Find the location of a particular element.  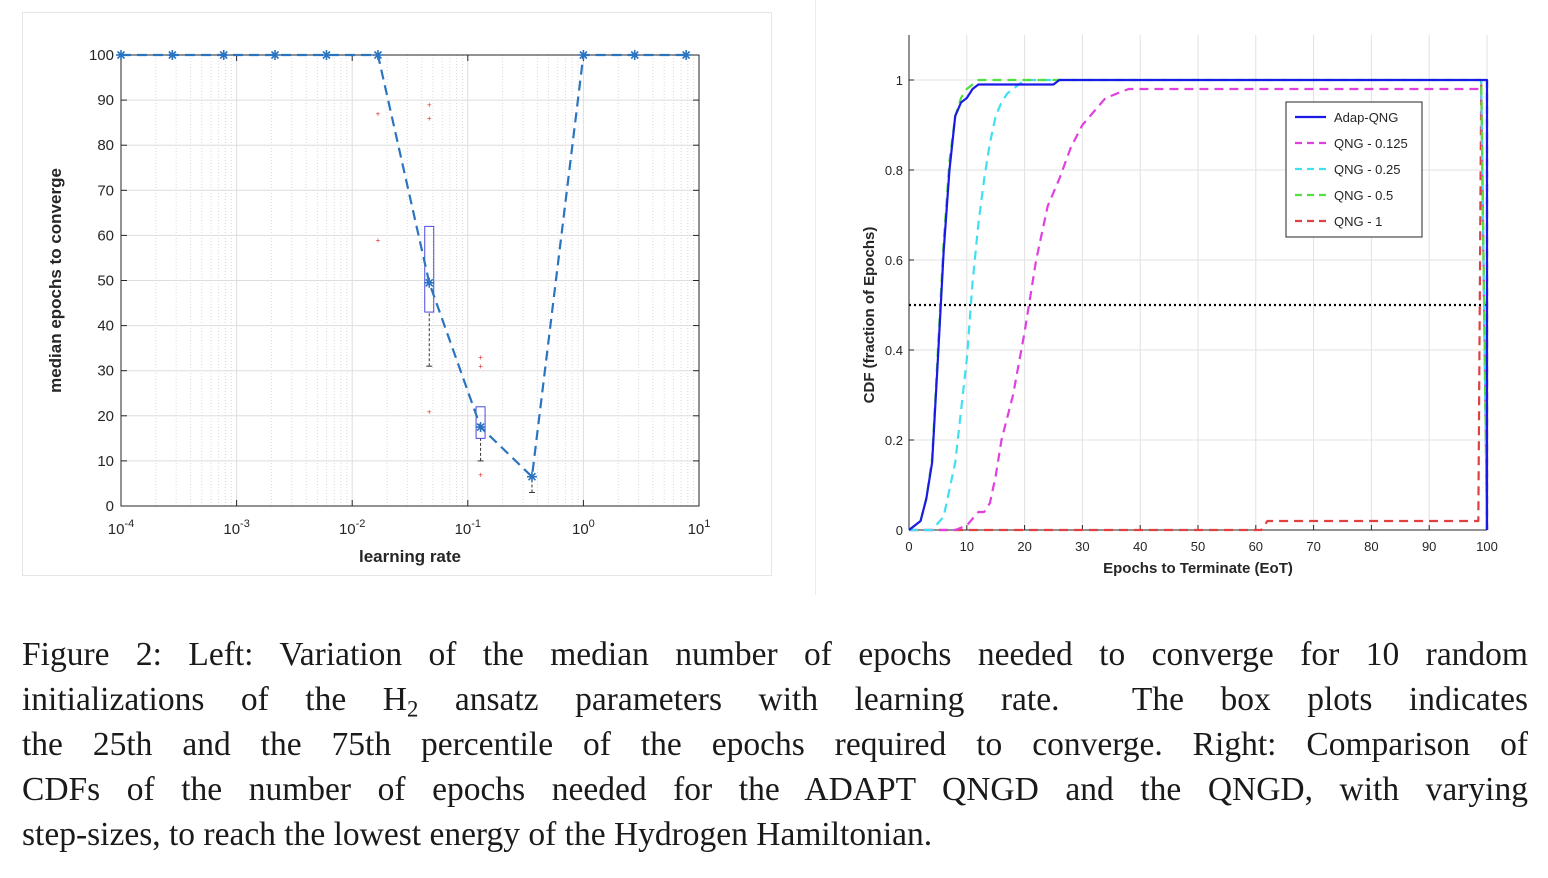

left-ytick-label: 0 is located at coordinates (110, 506).